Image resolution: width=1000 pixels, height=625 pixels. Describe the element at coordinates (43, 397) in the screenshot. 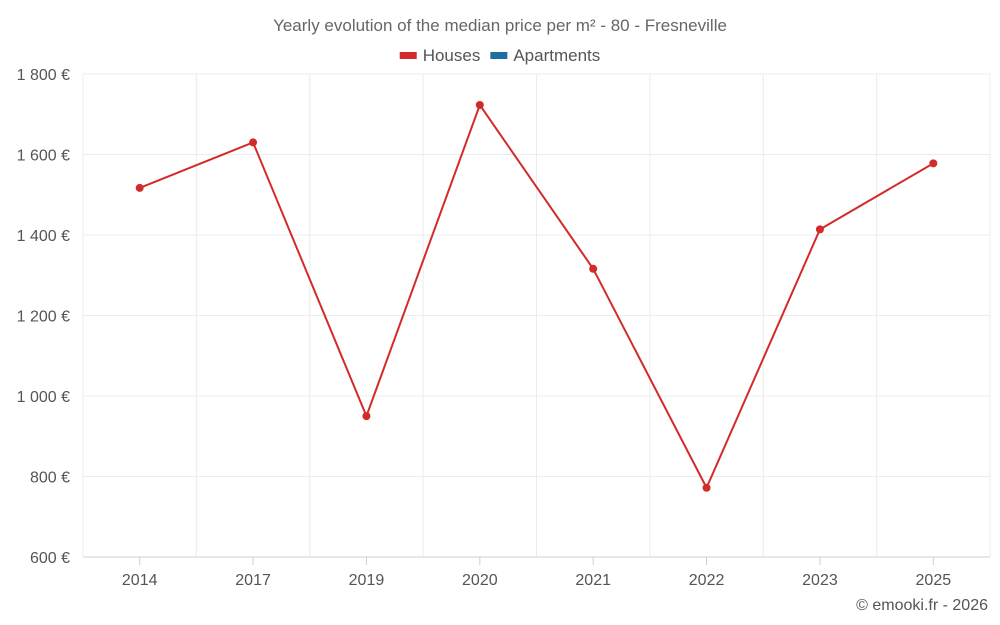

I see `y-tick-label: 1 000 €` at that location.